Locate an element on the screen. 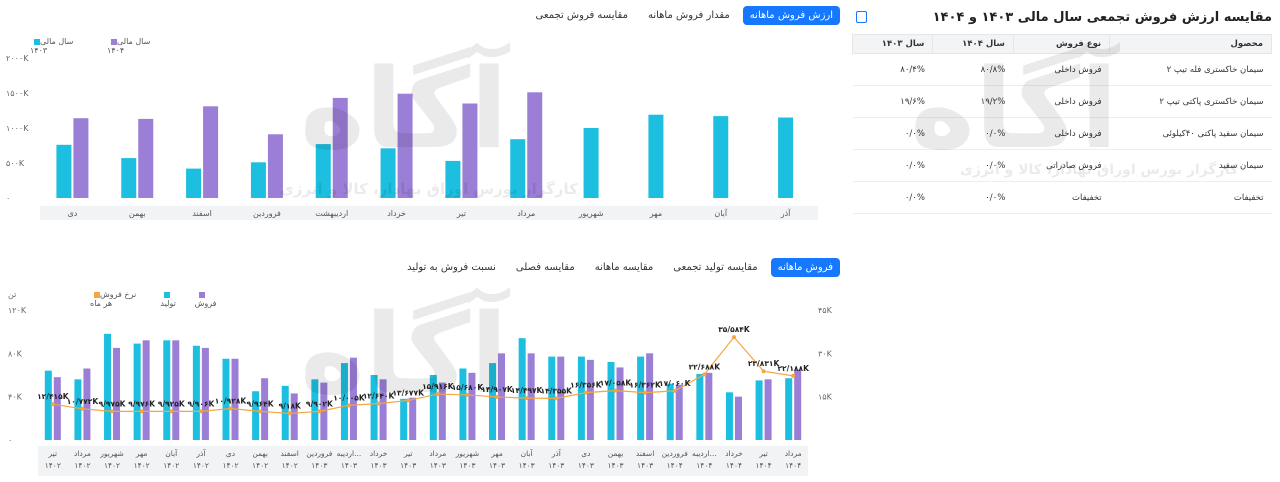  rate-data-label: ۱۶/۳۶۲K is located at coordinates (645, 385).